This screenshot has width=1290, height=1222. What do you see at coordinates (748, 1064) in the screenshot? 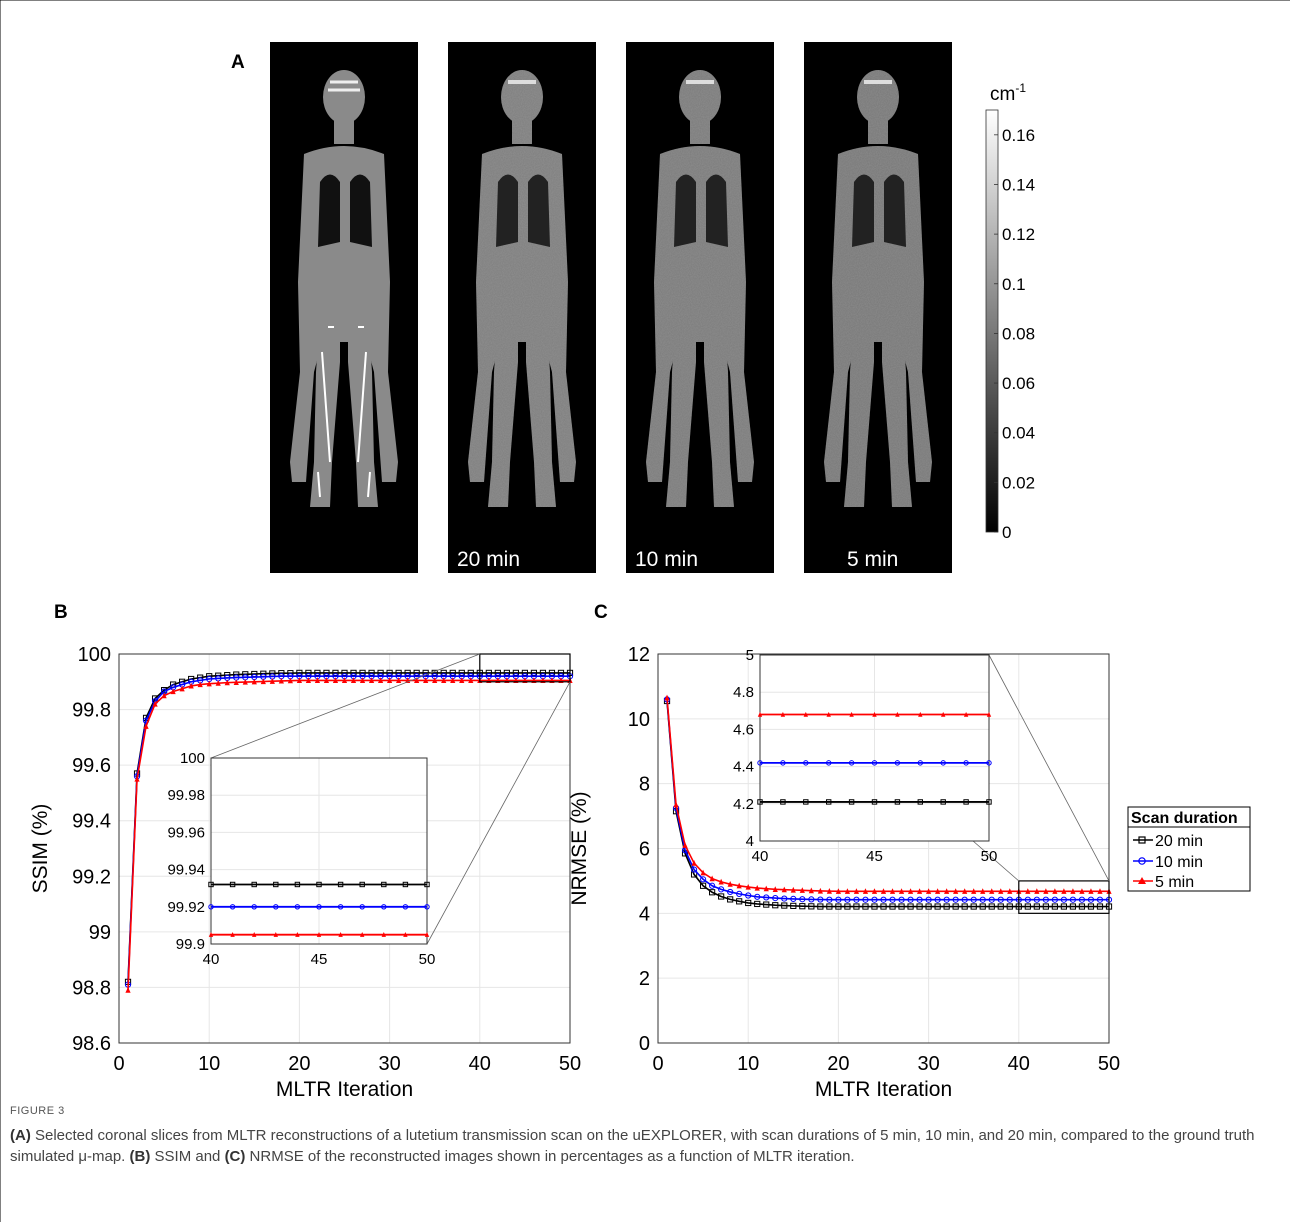
I see `x-tick-label: 10` at bounding box center [748, 1064].